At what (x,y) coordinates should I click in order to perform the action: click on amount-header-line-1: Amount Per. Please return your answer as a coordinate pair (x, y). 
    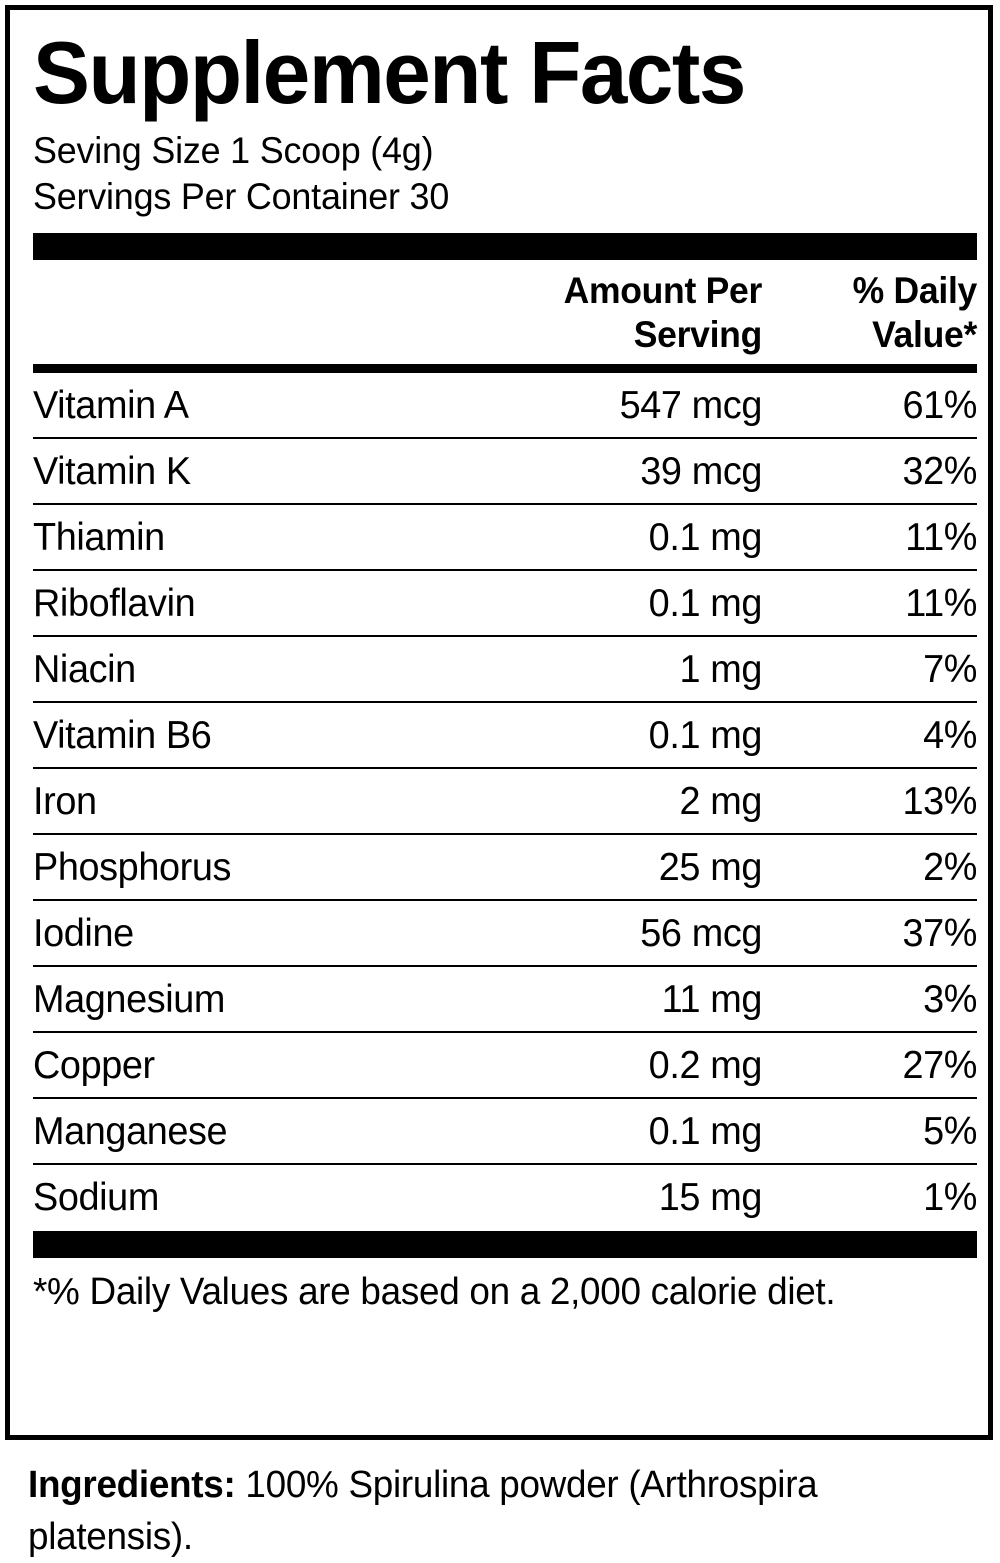
    Looking at the image, I should click on (663, 290).